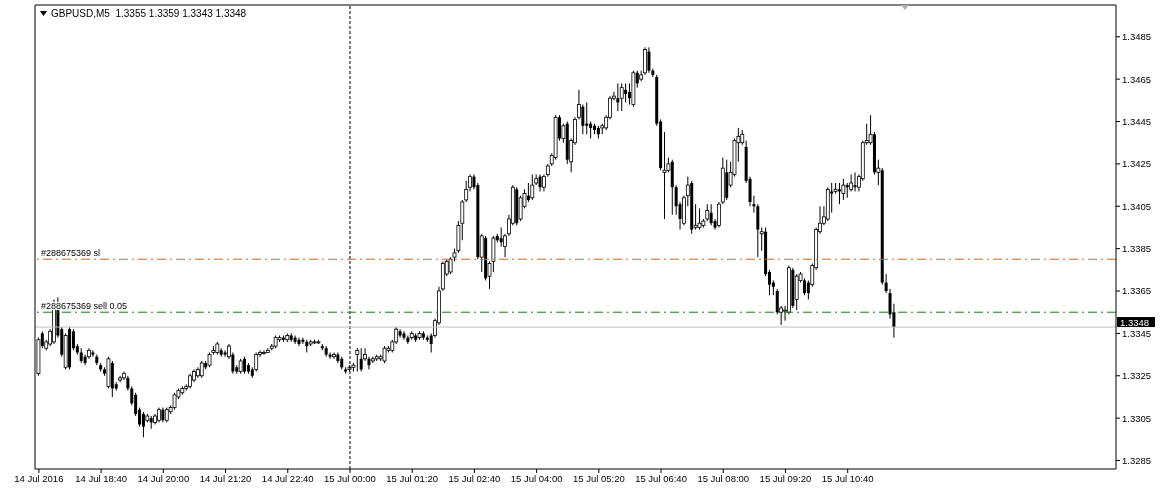 The width and height of the screenshot is (1162, 491). I want to click on ref-line-label: #288675369 sl, so click(71, 253).